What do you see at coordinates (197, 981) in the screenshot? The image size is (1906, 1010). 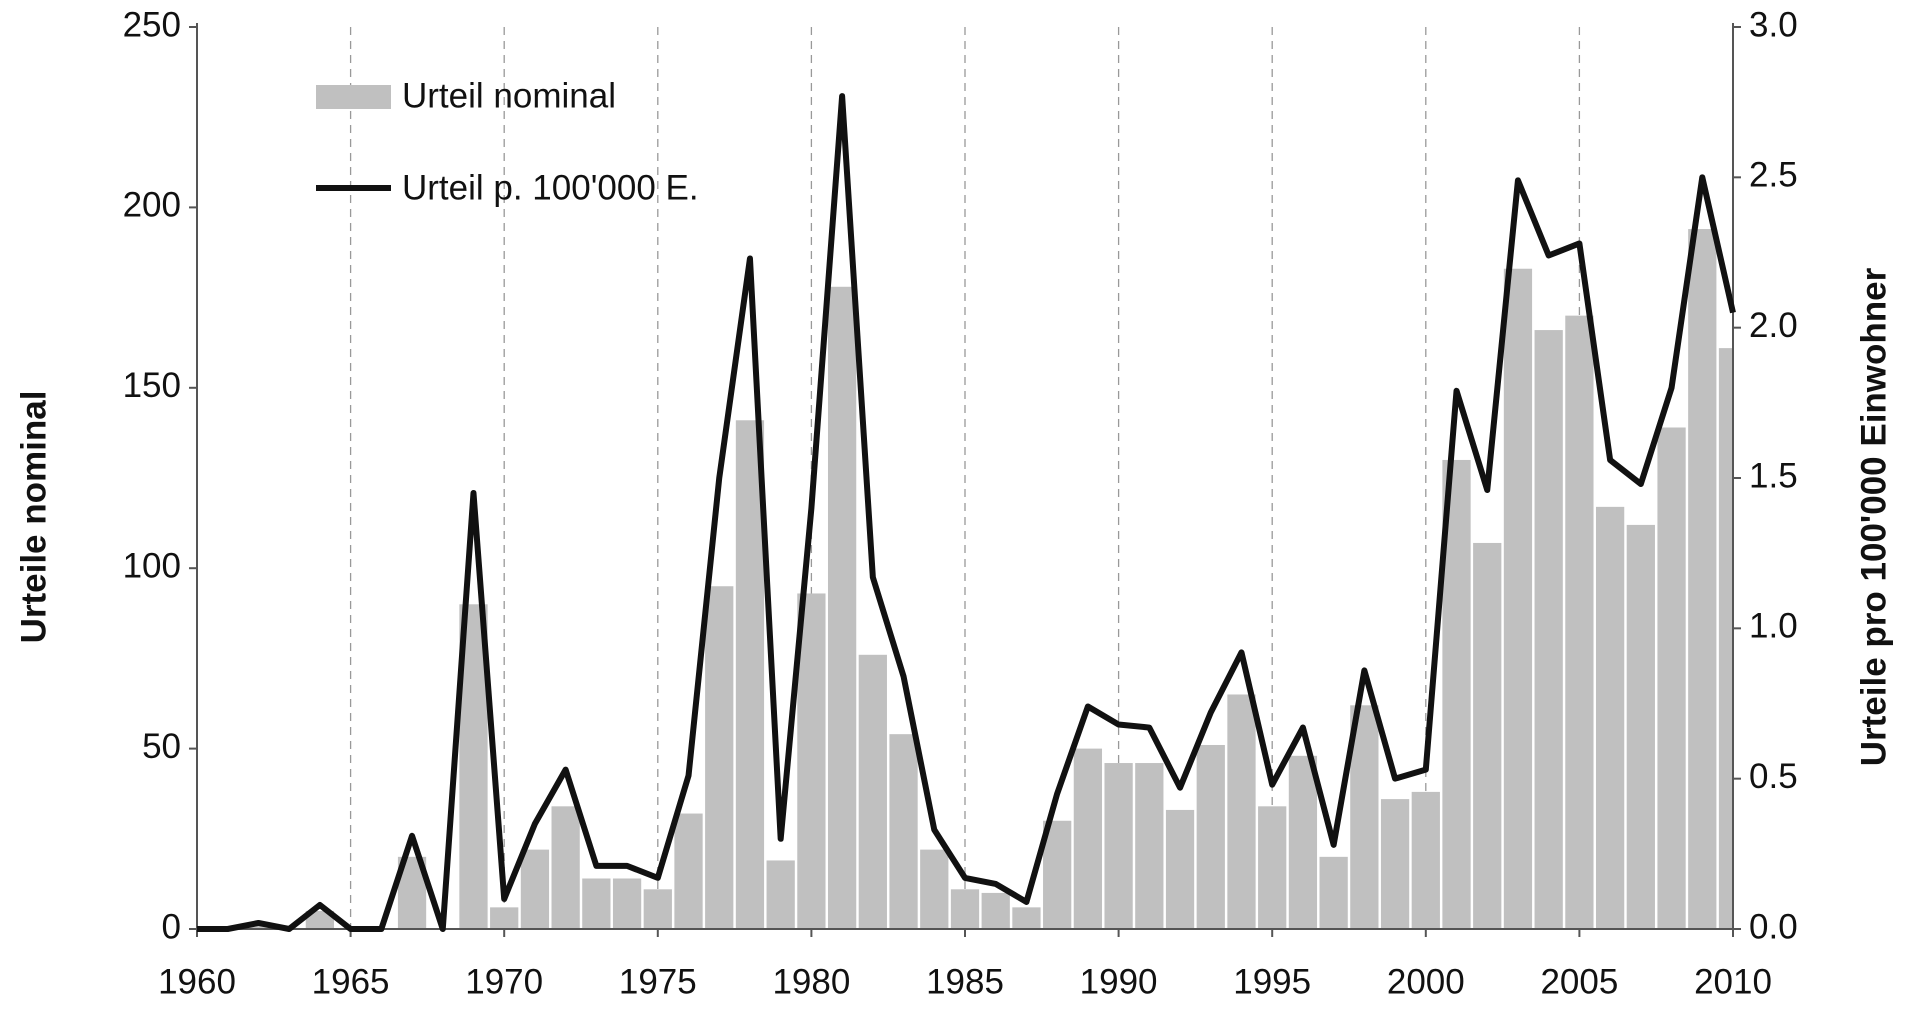 I see `x-tick-label: 1960` at bounding box center [197, 981].